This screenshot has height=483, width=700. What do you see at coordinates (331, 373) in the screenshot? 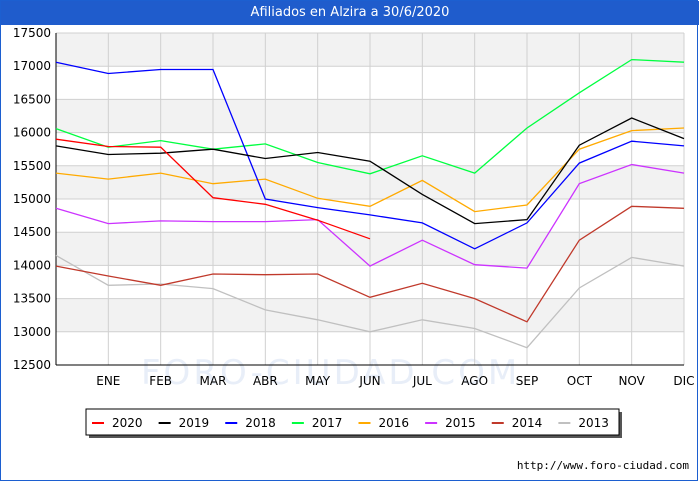
I see `watermark: FORO-CIUDAD.COM` at bounding box center [331, 373].